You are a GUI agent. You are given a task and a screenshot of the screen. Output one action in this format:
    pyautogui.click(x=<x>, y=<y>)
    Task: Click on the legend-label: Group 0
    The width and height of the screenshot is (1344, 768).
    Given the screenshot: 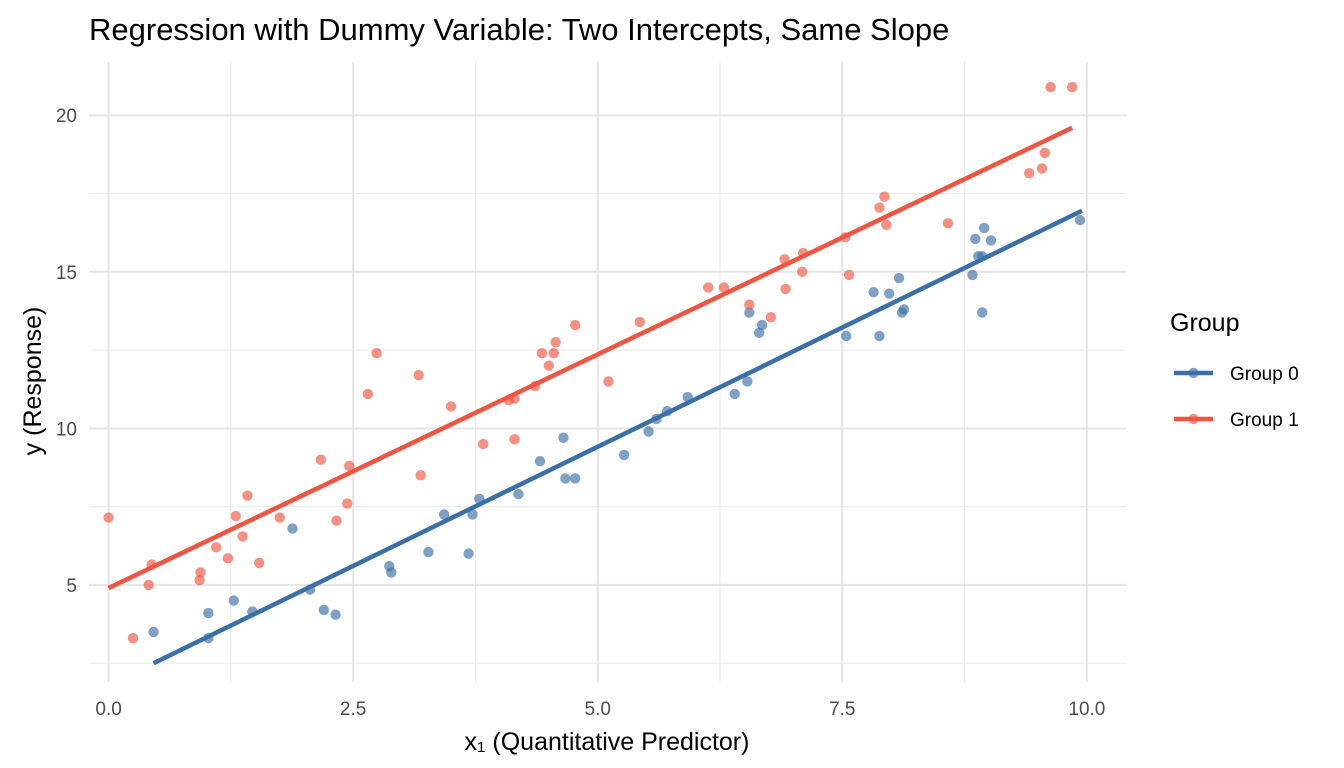 What is the action you would take?
    pyautogui.click(x=1264, y=374)
    